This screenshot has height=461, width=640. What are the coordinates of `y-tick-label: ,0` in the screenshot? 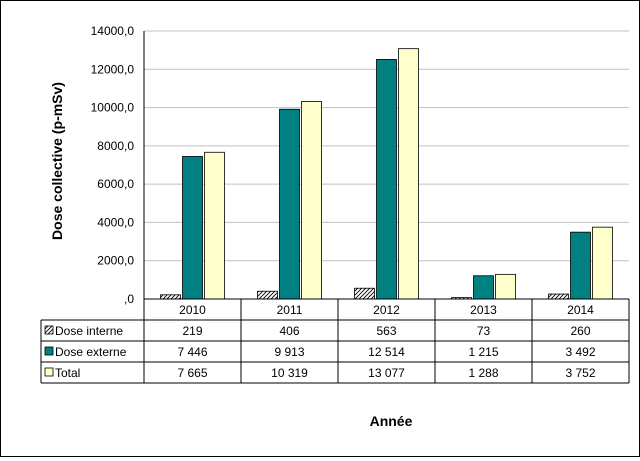 It's located at (129, 299).